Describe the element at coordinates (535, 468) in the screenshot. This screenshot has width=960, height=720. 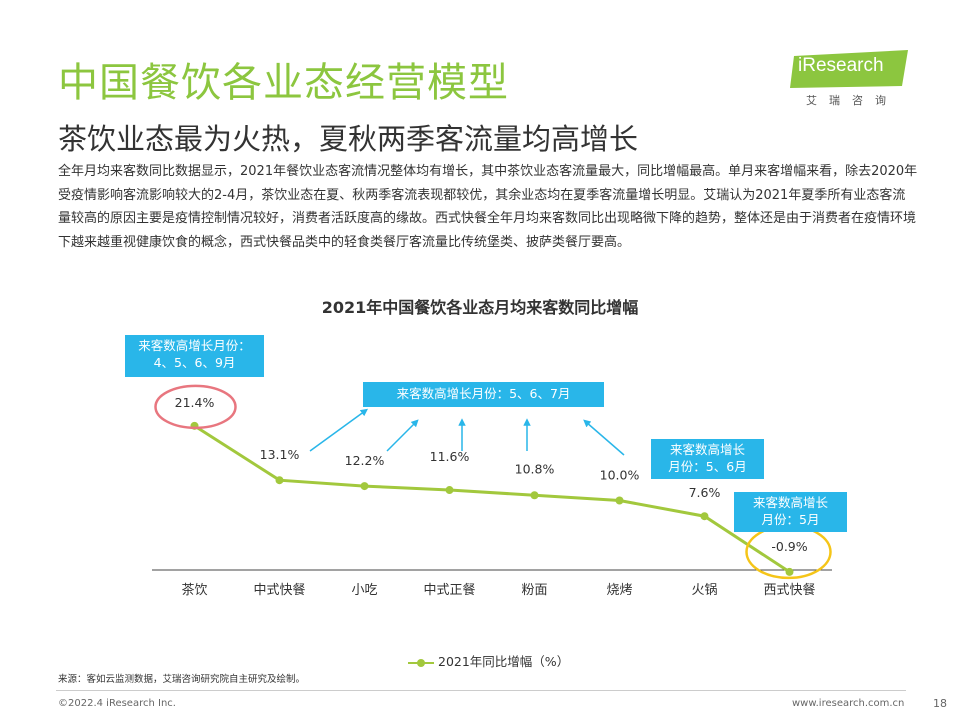
I see `data-label: 10.8%` at that location.